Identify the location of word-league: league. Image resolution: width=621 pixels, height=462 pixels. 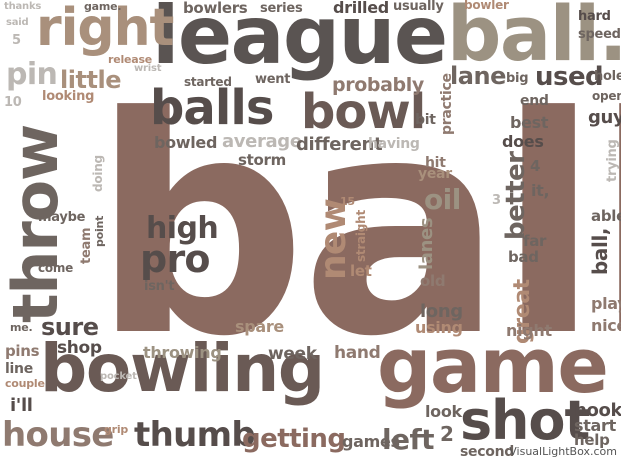
(300, 41).